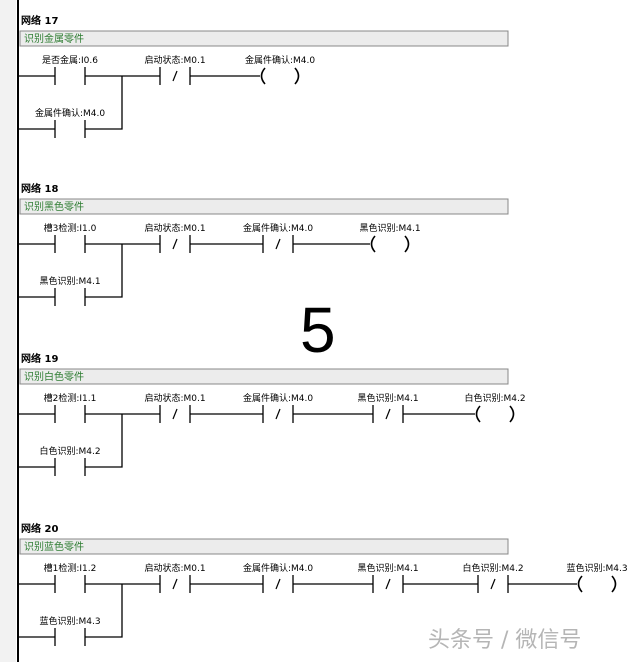  I want to click on contact-0: 槽3检测:I1.0, so click(70, 237).